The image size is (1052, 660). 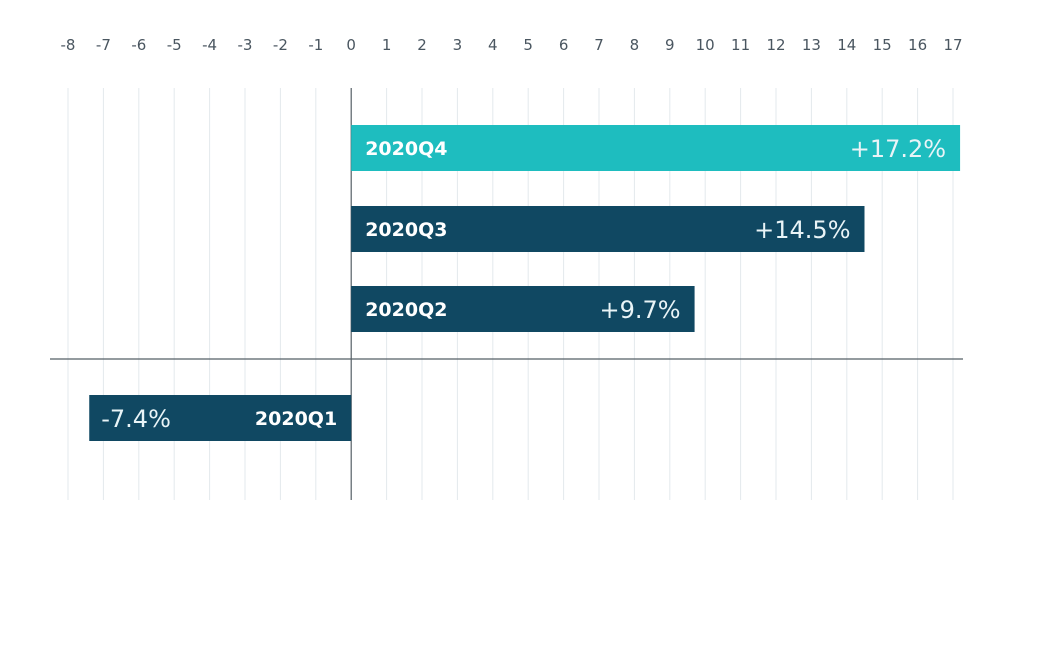 I want to click on x-tick-label: 17, so click(x=952, y=45).